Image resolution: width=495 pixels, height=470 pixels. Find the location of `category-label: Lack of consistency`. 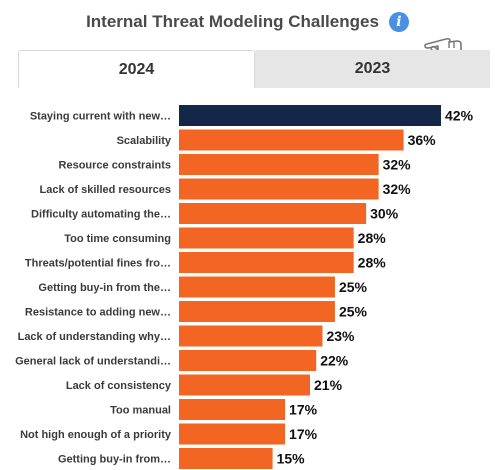

category-label: Lack of consistency is located at coordinates (119, 386).